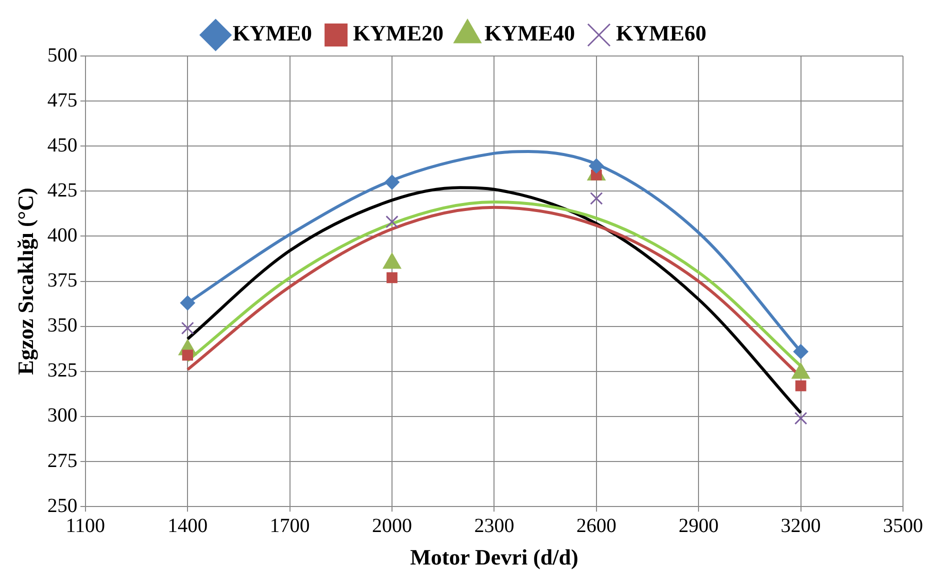 The height and width of the screenshot is (582, 926). What do you see at coordinates (62, 55) in the screenshot?
I see `y-tick-label: 500` at bounding box center [62, 55].